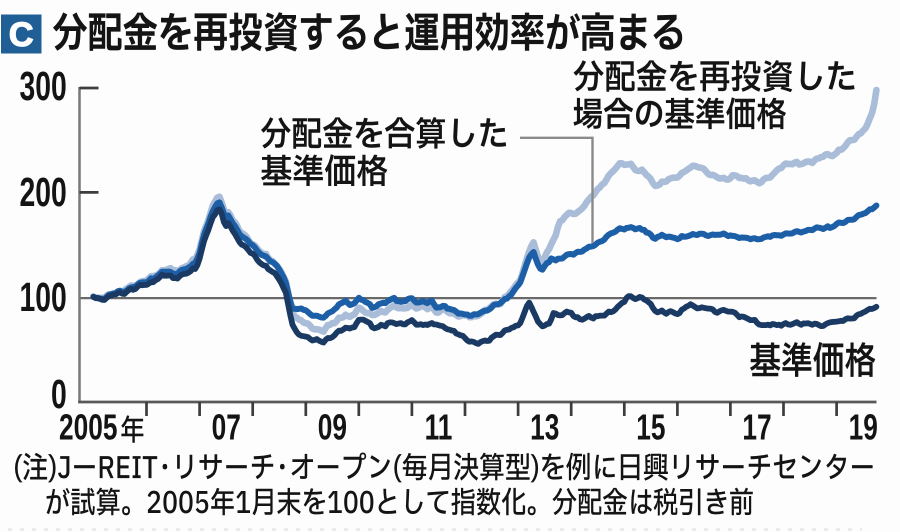 The image size is (900, 532). I want to click on svg-text: 07, so click(226, 426).